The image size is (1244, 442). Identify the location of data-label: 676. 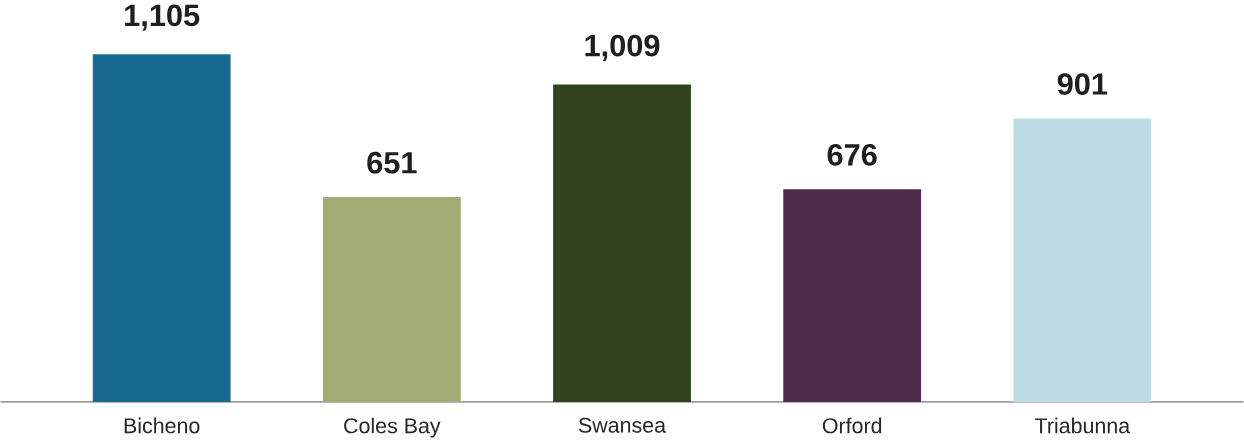
(852, 154).